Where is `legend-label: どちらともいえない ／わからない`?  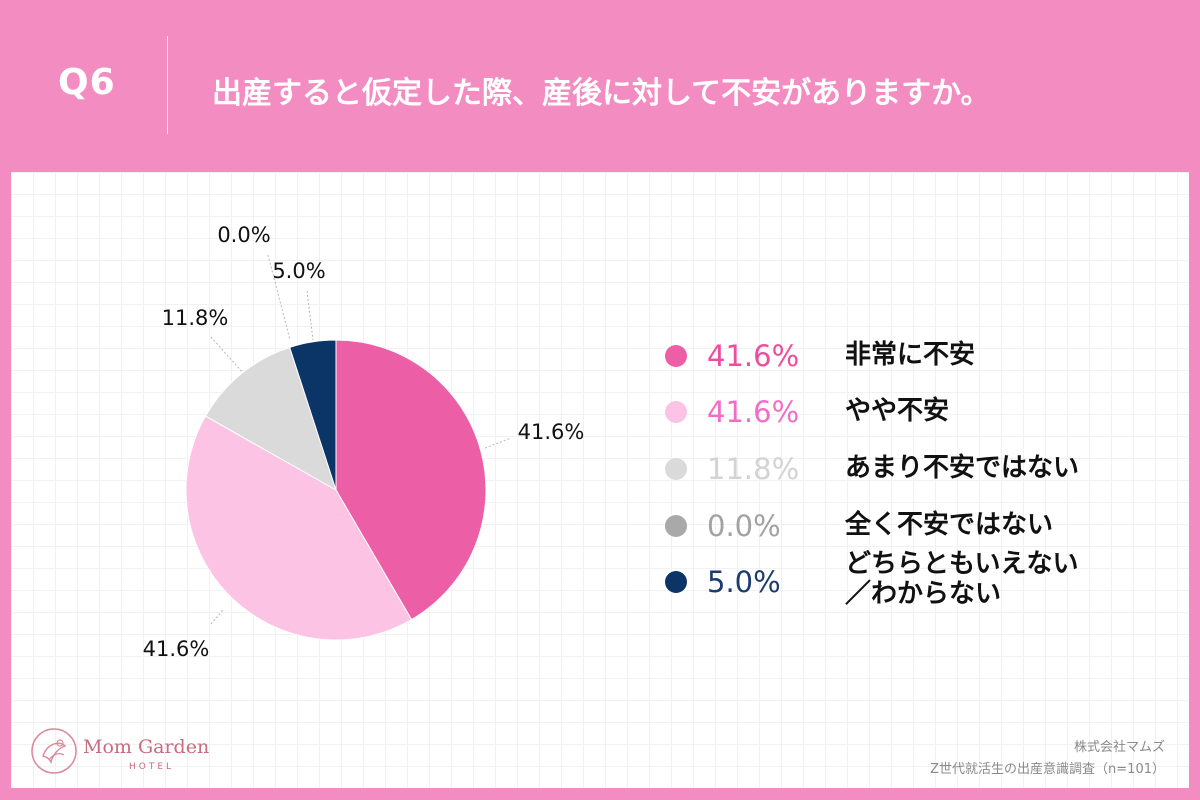 legend-label: どちらともいえない ／わからない is located at coordinates (962, 579).